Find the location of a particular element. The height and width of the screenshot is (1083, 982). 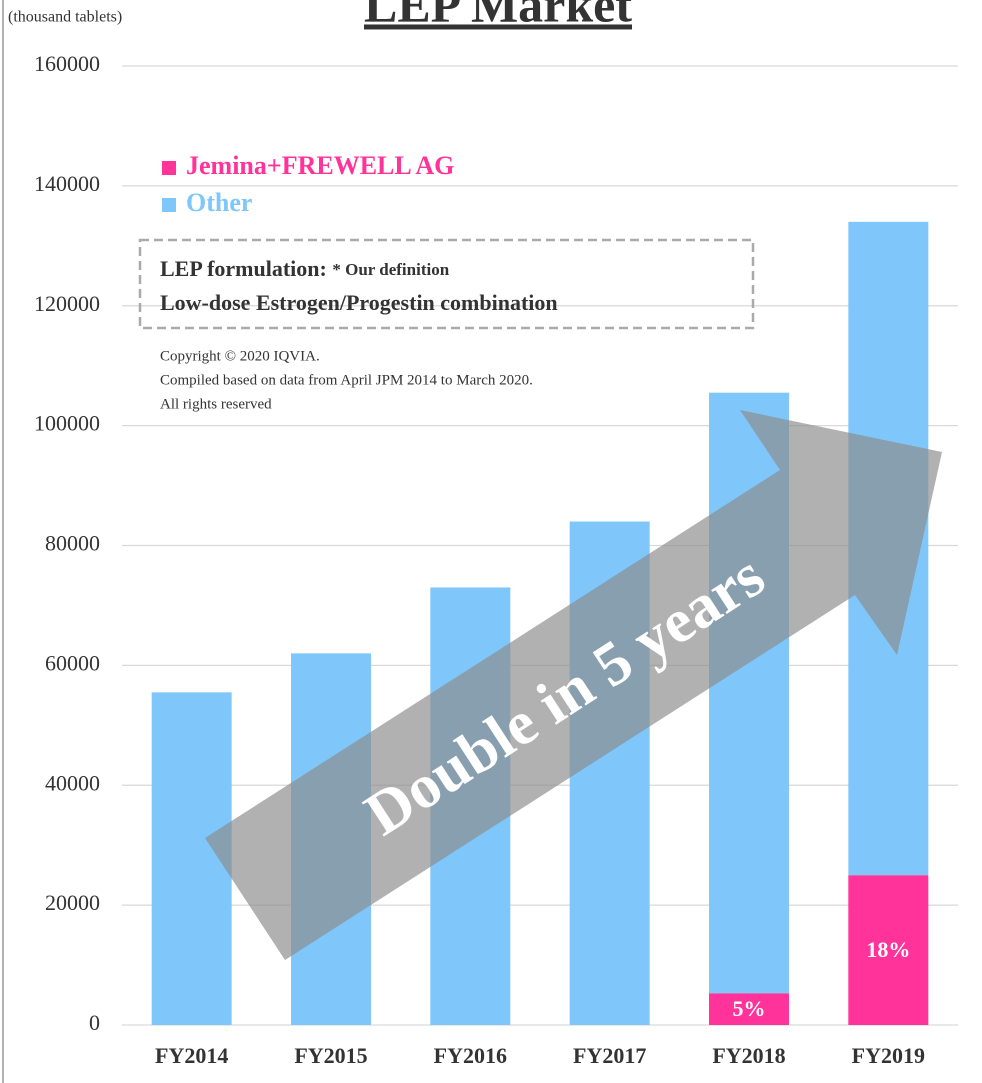

share-label: 18% is located at coordinates (888, 949).